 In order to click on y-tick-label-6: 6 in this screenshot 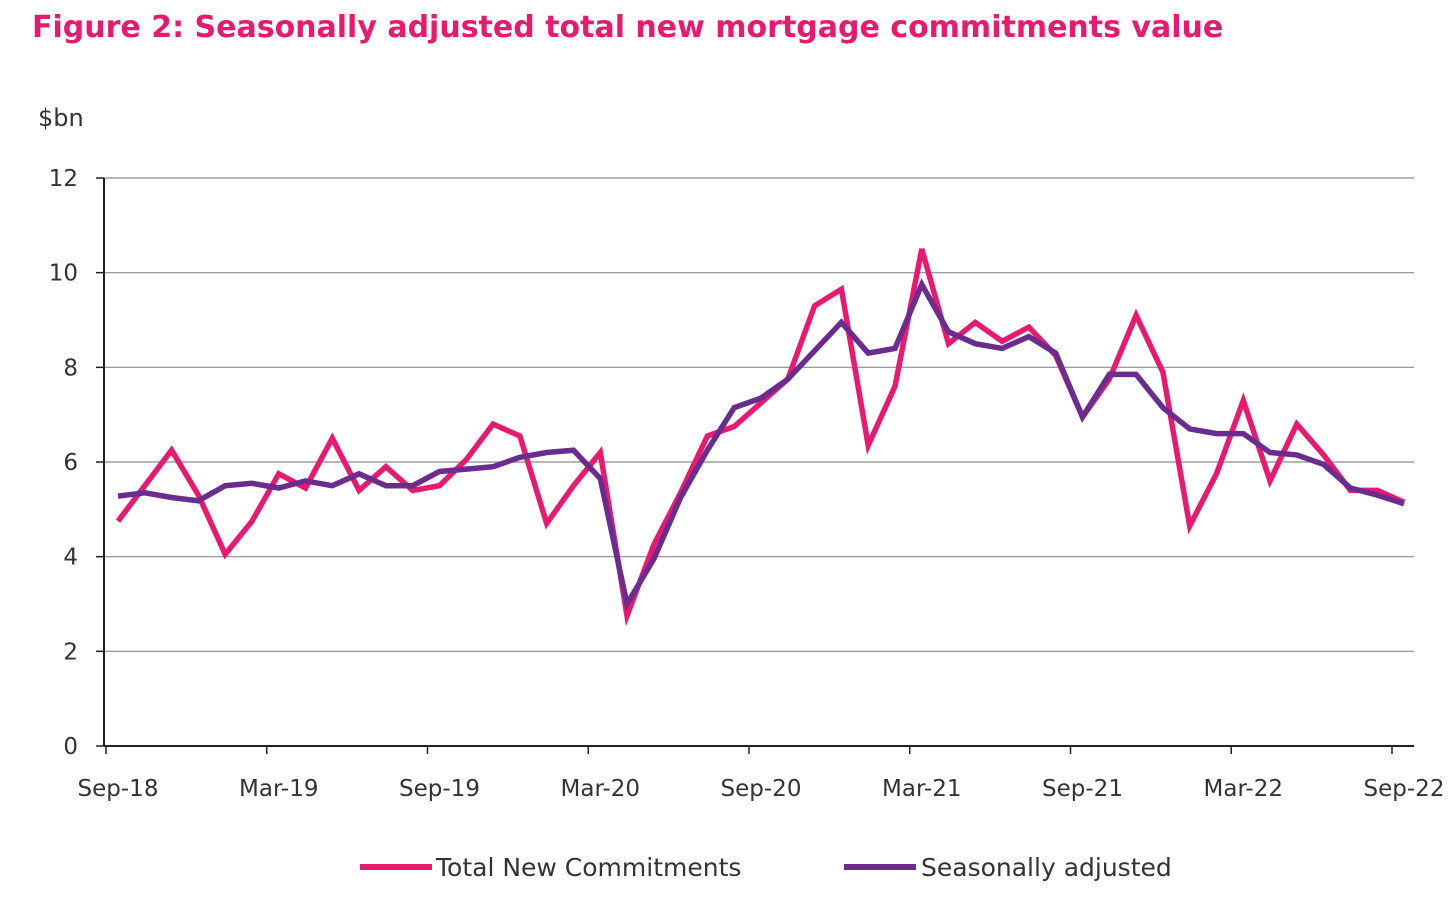, I will do `click(70, 463)`.